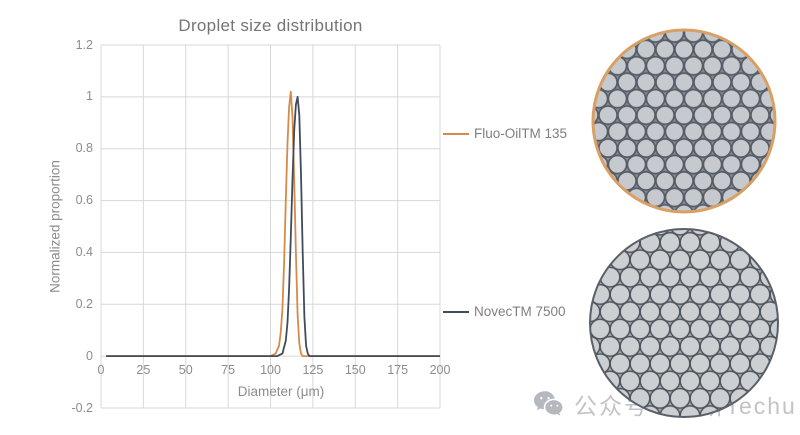  I want to click on legend-entry-fluo-oil: Fluo-OilTM 135, so click(505, 133).